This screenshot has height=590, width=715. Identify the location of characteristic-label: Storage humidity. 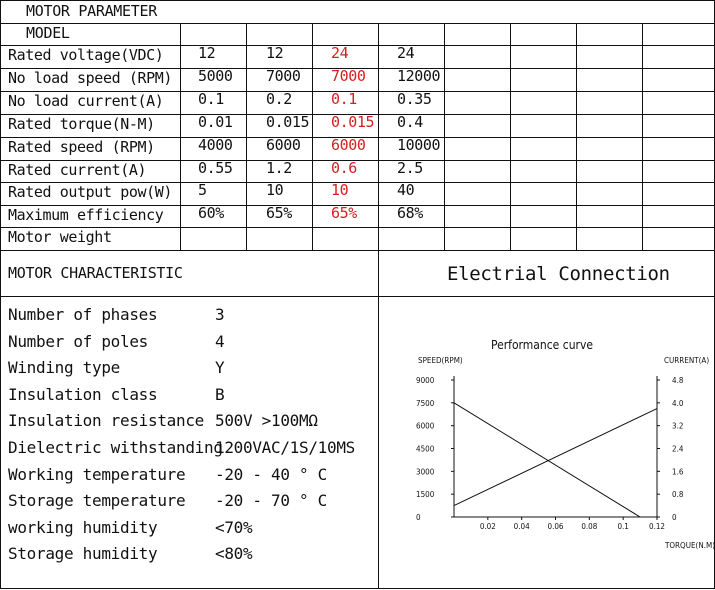
(83, 554).